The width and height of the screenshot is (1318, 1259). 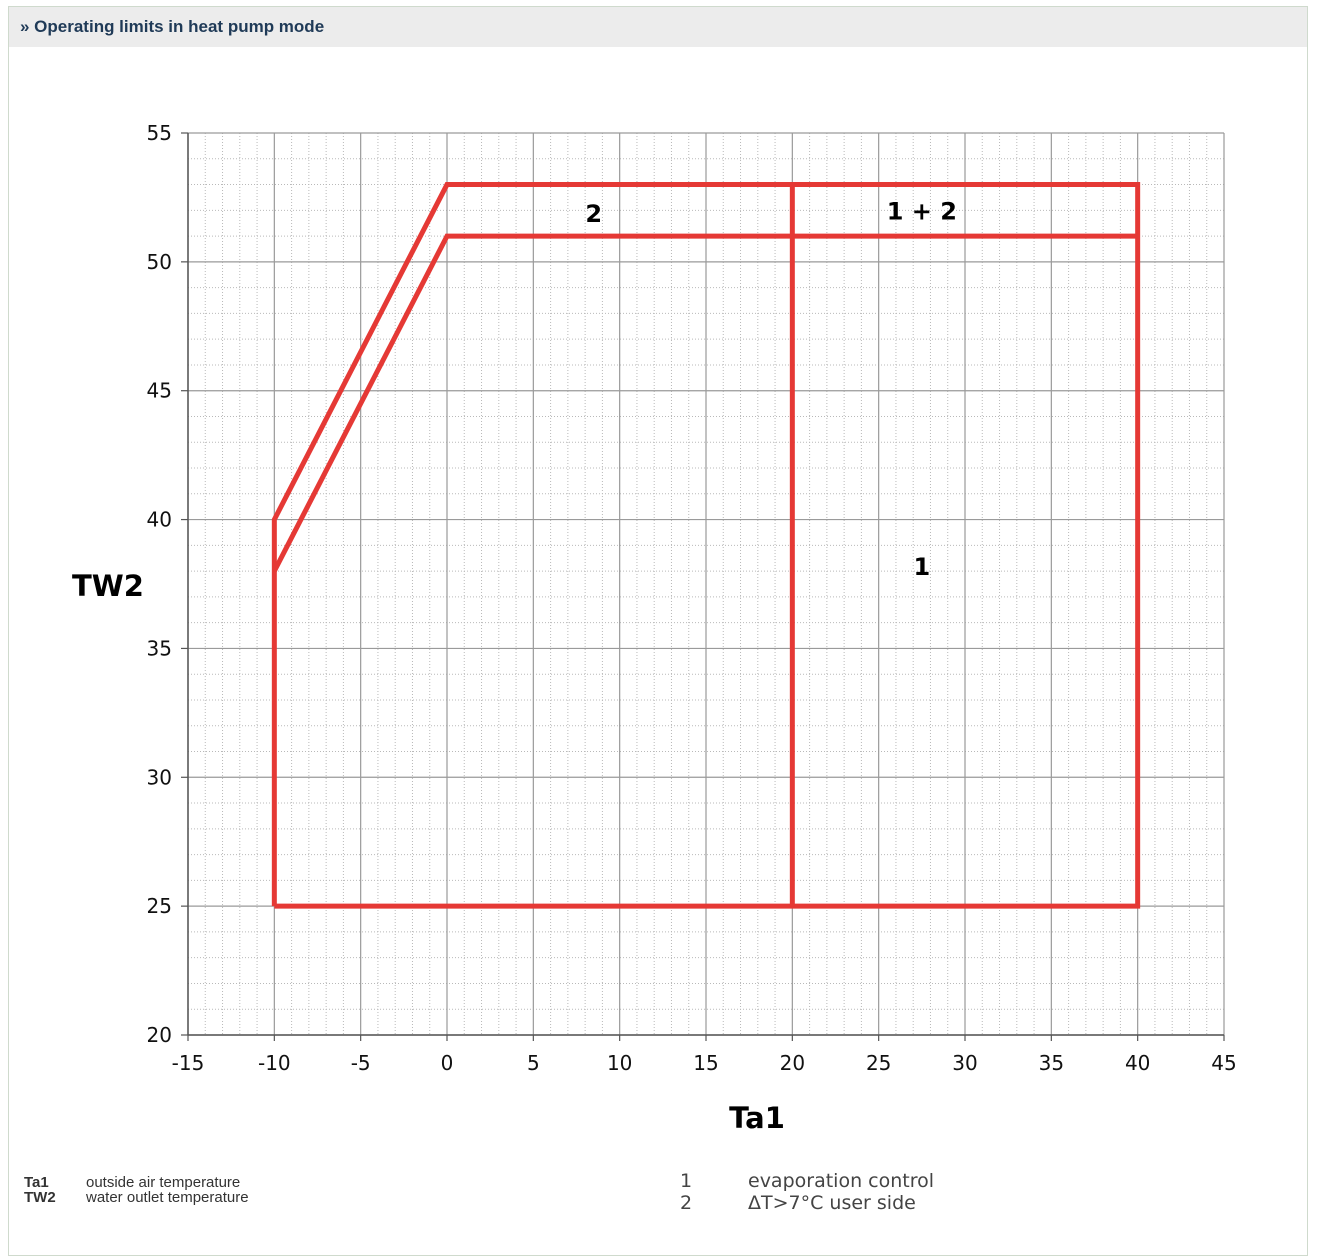 I want to click on note-row-1: 1 evaporation control, so click(x=805, y=1181).